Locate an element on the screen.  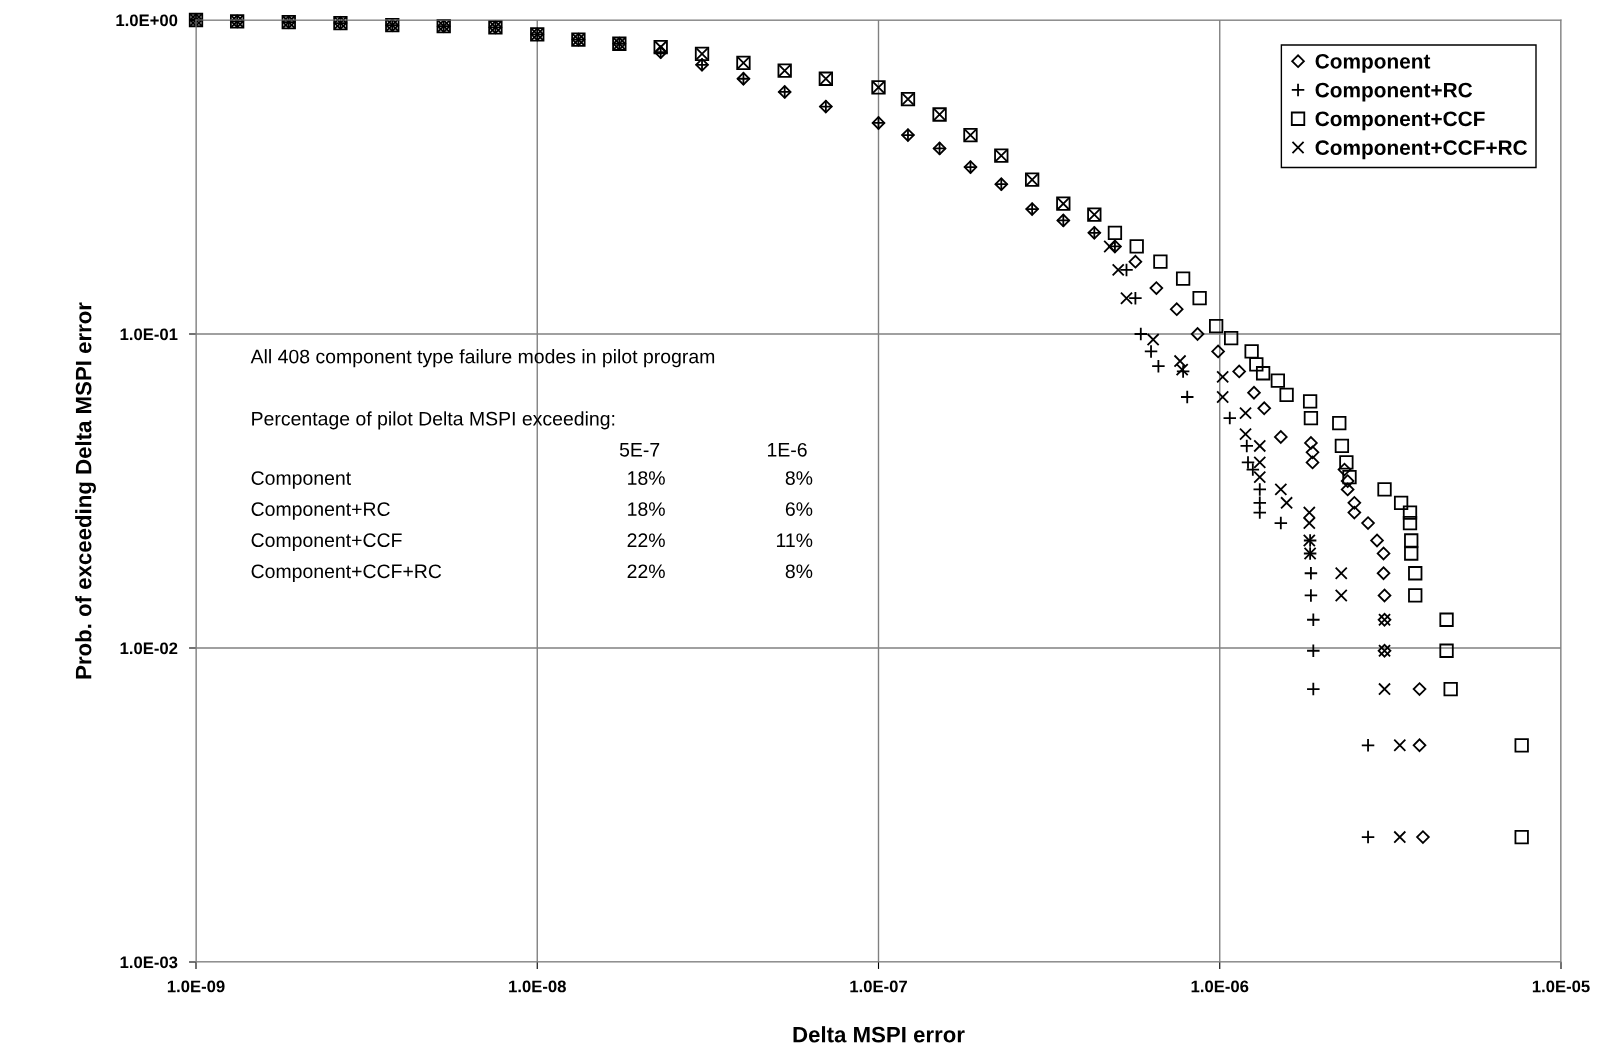
y-tick-label: 1.0E-01 is located at coordinates (149, 334).